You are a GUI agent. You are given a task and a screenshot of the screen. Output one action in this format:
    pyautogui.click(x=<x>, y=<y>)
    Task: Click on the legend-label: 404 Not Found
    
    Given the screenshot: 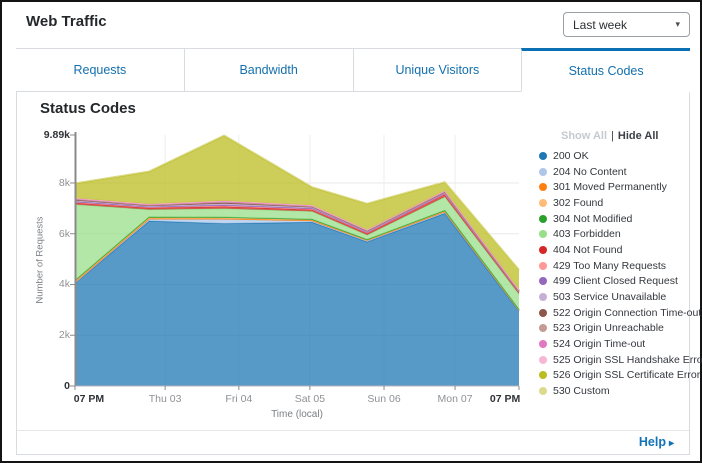 What is the action you would take?
    pyautogui.click(x=588, y=249)
    